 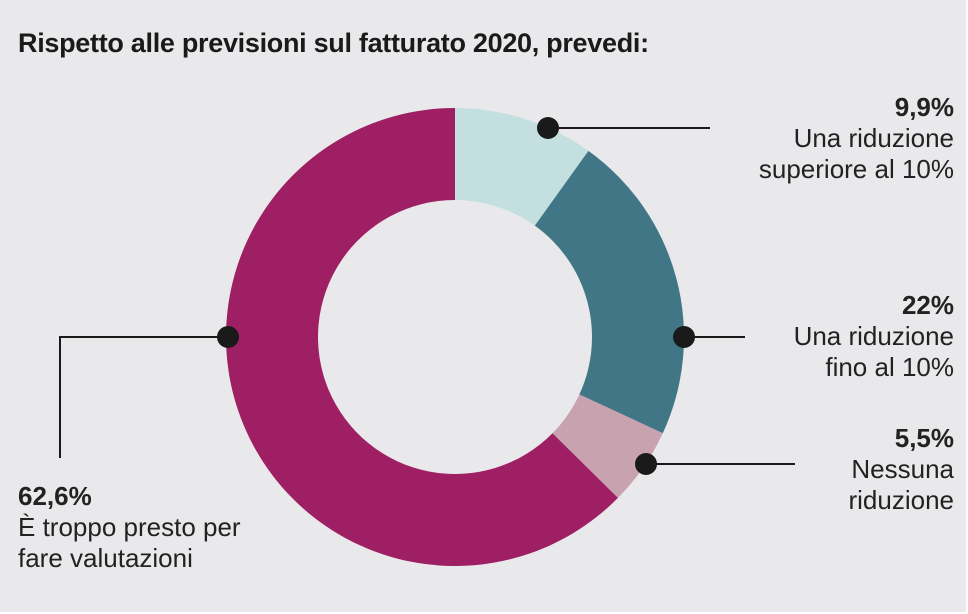 I want to click on slice-text-line2: superiore al 10%, so click(x=856, y=169).